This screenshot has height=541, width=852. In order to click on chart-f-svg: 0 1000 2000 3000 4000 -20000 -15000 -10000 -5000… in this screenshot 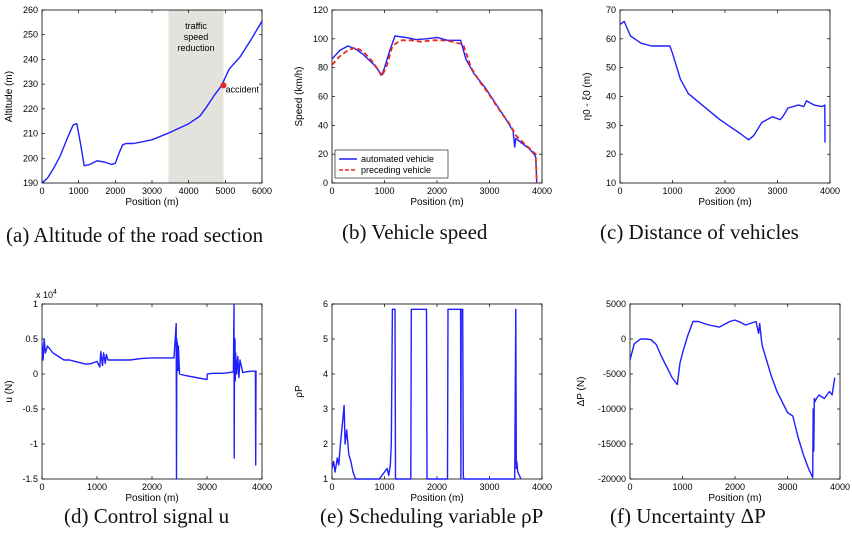, I will do `click(713, 401)`.